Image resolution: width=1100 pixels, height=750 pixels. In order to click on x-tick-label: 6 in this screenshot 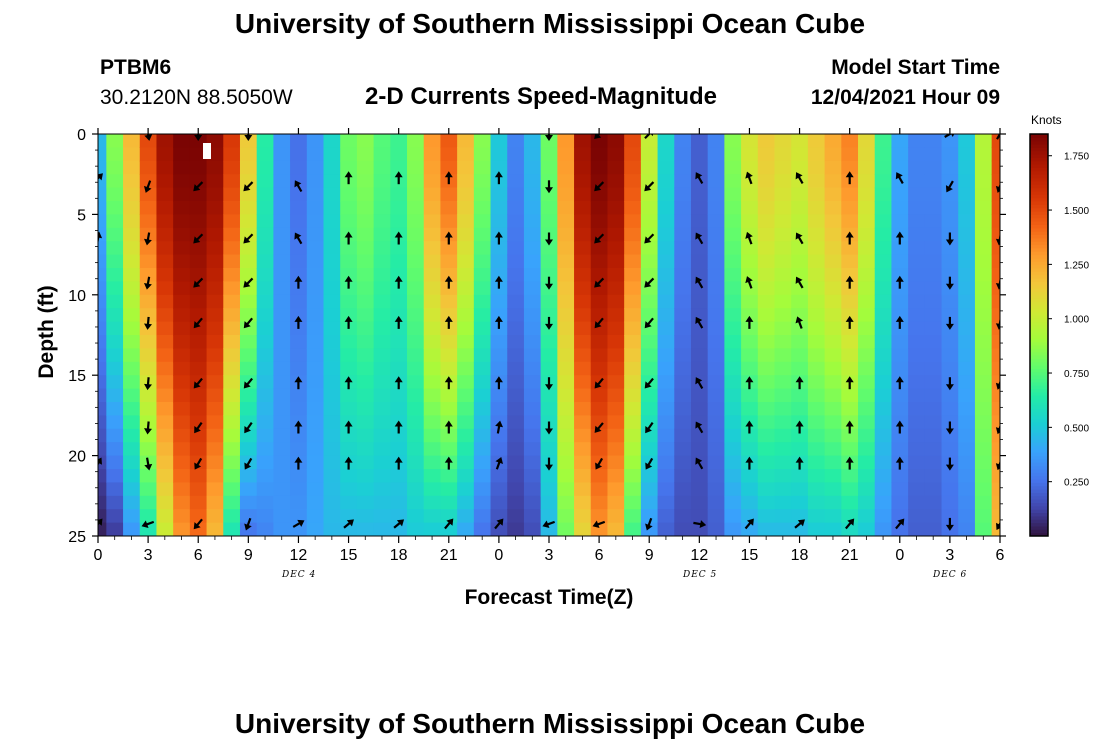, I will do `click(1000, 555)`.